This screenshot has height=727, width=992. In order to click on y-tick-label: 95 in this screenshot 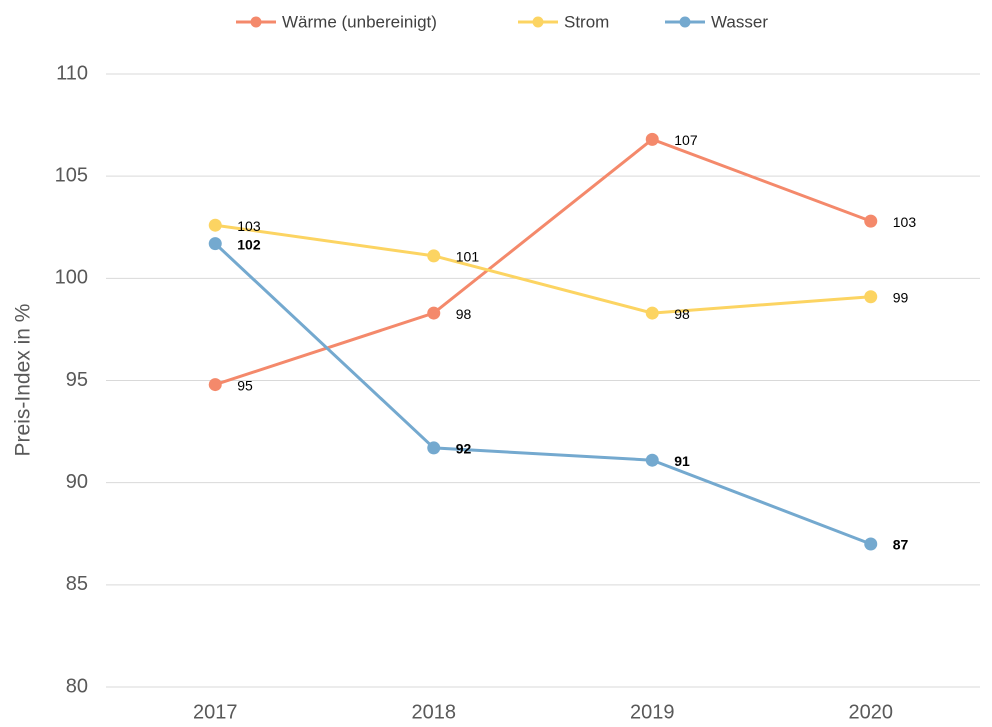, I will do `click(77, 380)`.